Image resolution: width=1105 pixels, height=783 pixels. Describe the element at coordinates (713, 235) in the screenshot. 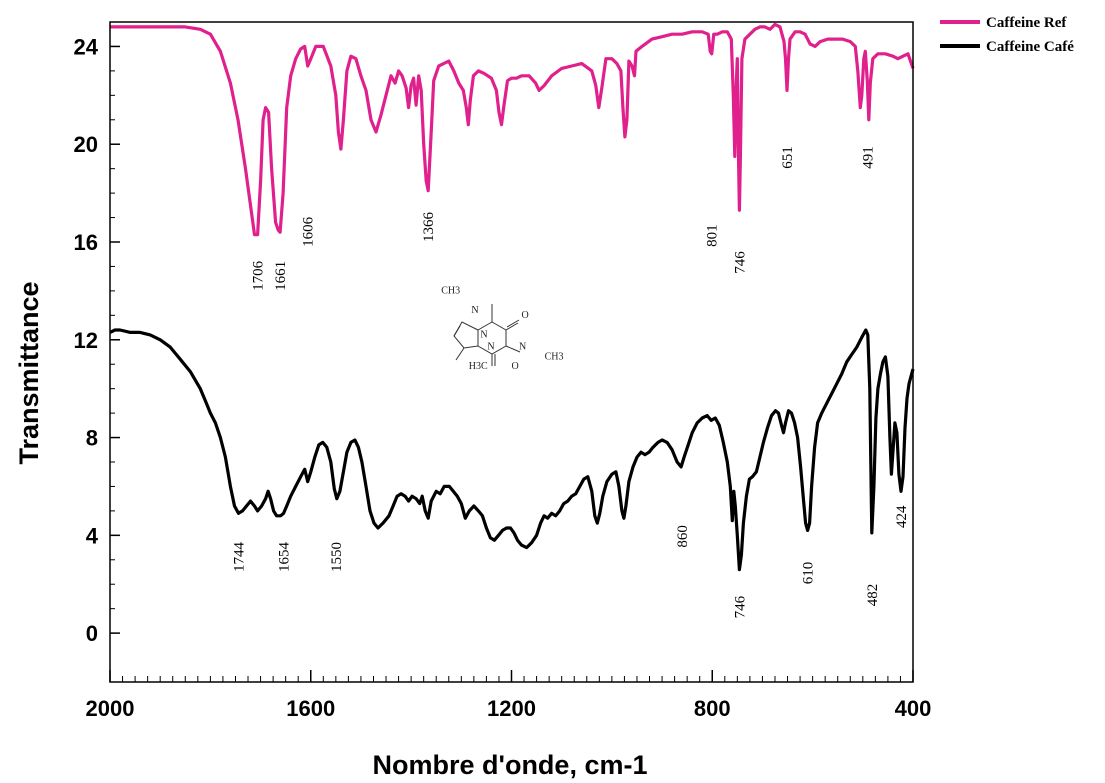

I see `peak-label: 801` at that location.